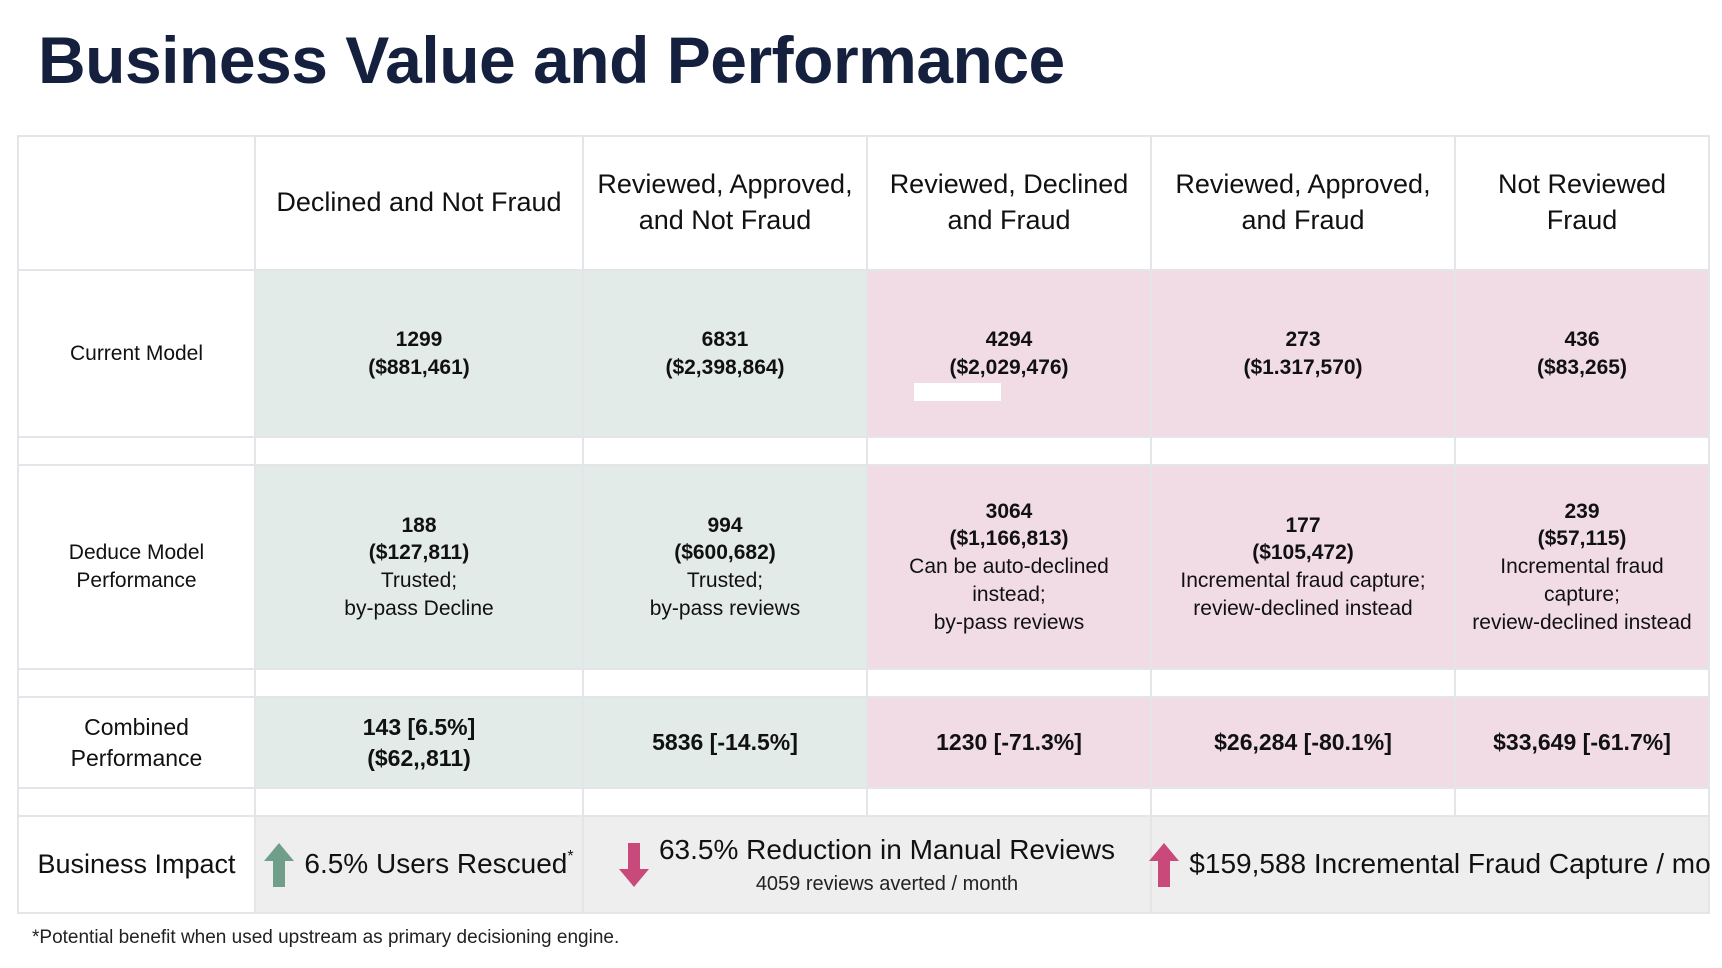 The image size is (1722, 968). I want to click on row-label-business-impact: Business Impact, so click(136, 864).